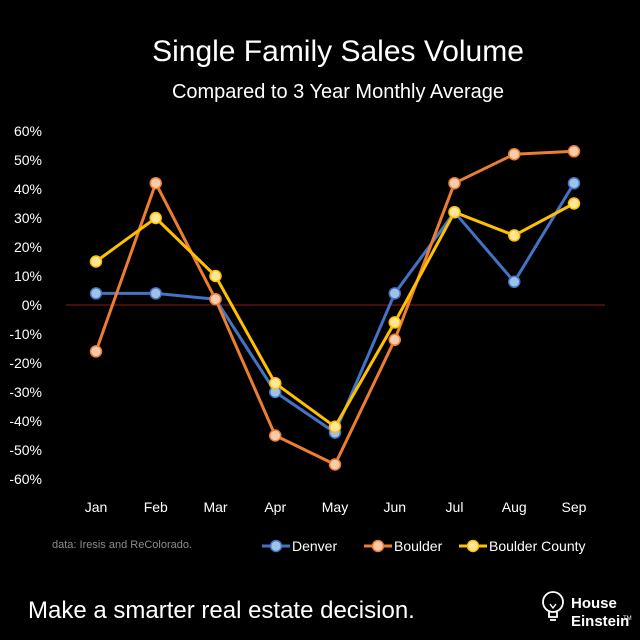 The image size is (640, 640). I want to click on y-tick-label: 30%, so click(28, 218).